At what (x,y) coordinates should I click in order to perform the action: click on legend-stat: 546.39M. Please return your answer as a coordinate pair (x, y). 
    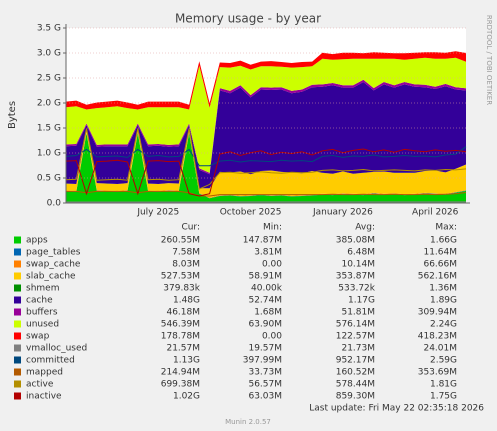
    Looking at the image, I should click on (180, 325).